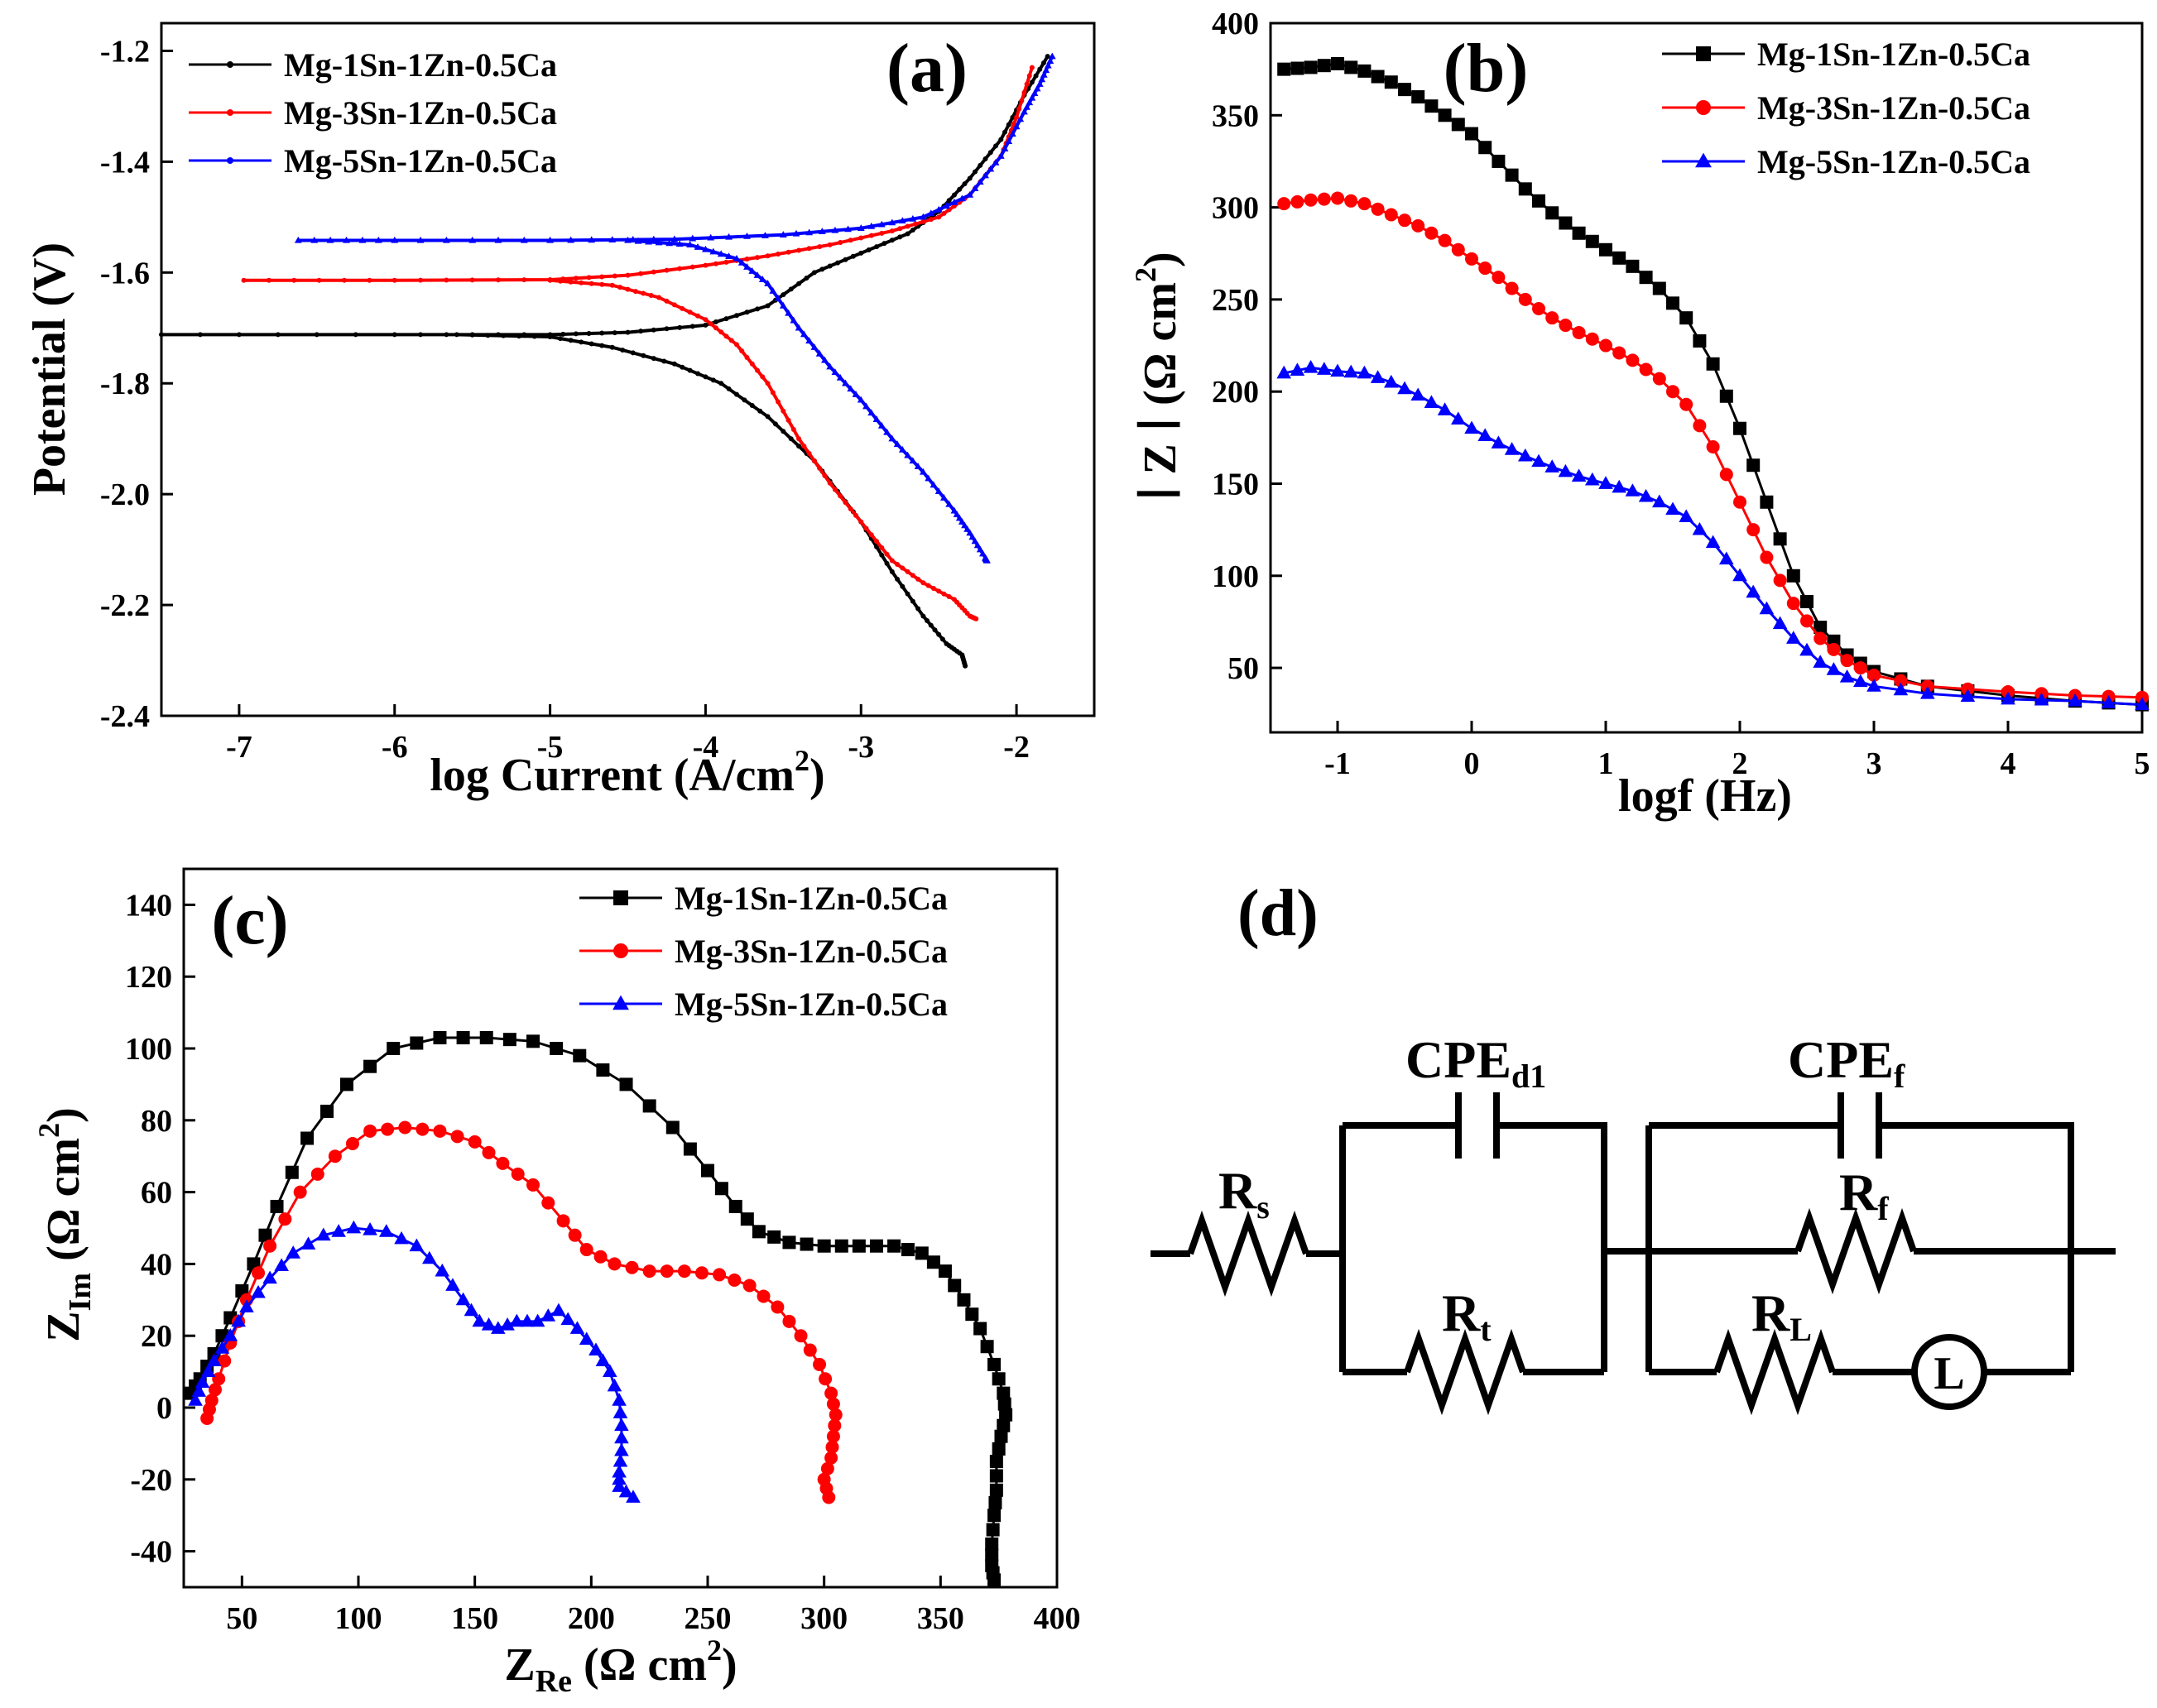 The width and height of the screenshot is (2157, 1708). Describe the element at coordinates (1235, 116) in the screenshot. I see `y-tick-label: 350` at that location.